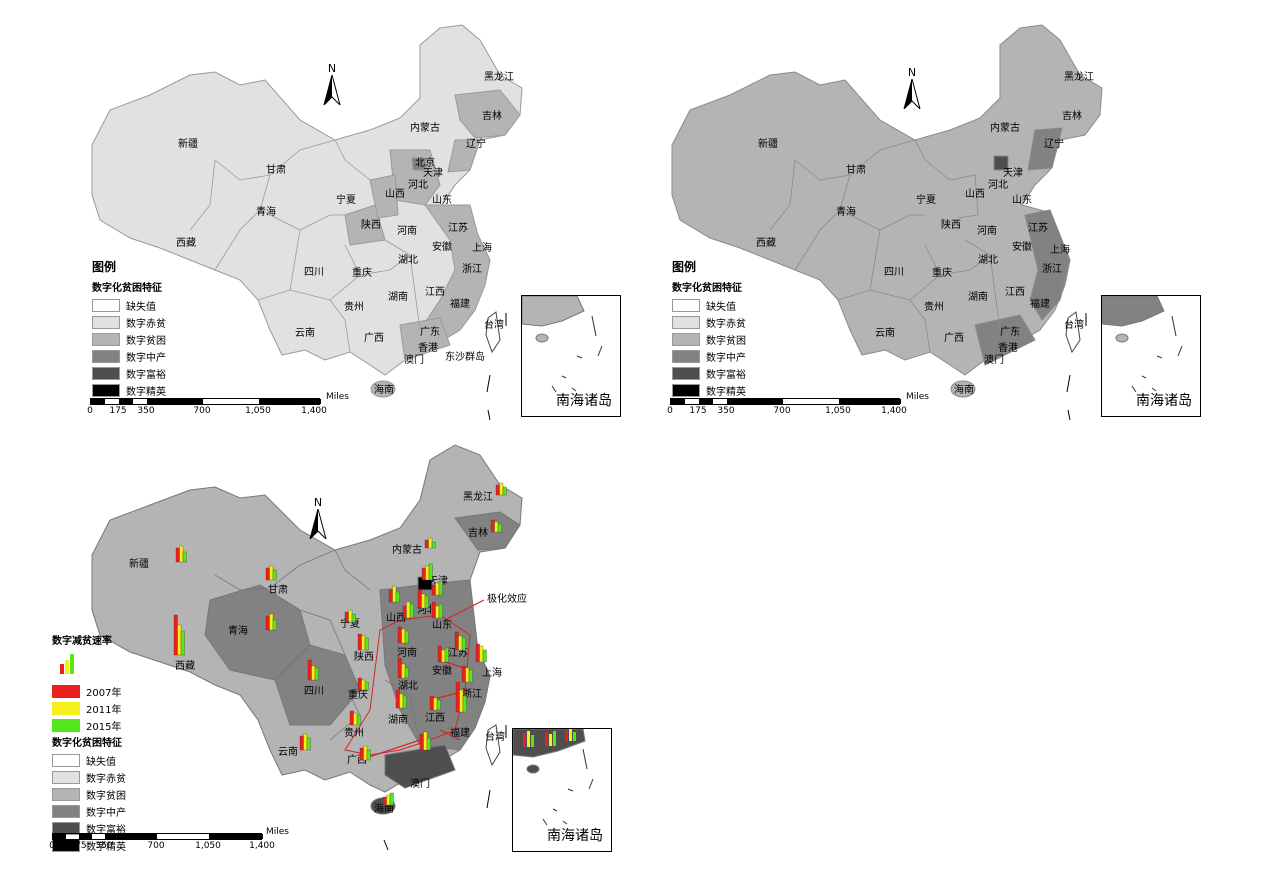 This screenshot has width=1270, height=872. I want to click on south-china-sea-inset-b: 南海诸岛, so click(1151, 356).